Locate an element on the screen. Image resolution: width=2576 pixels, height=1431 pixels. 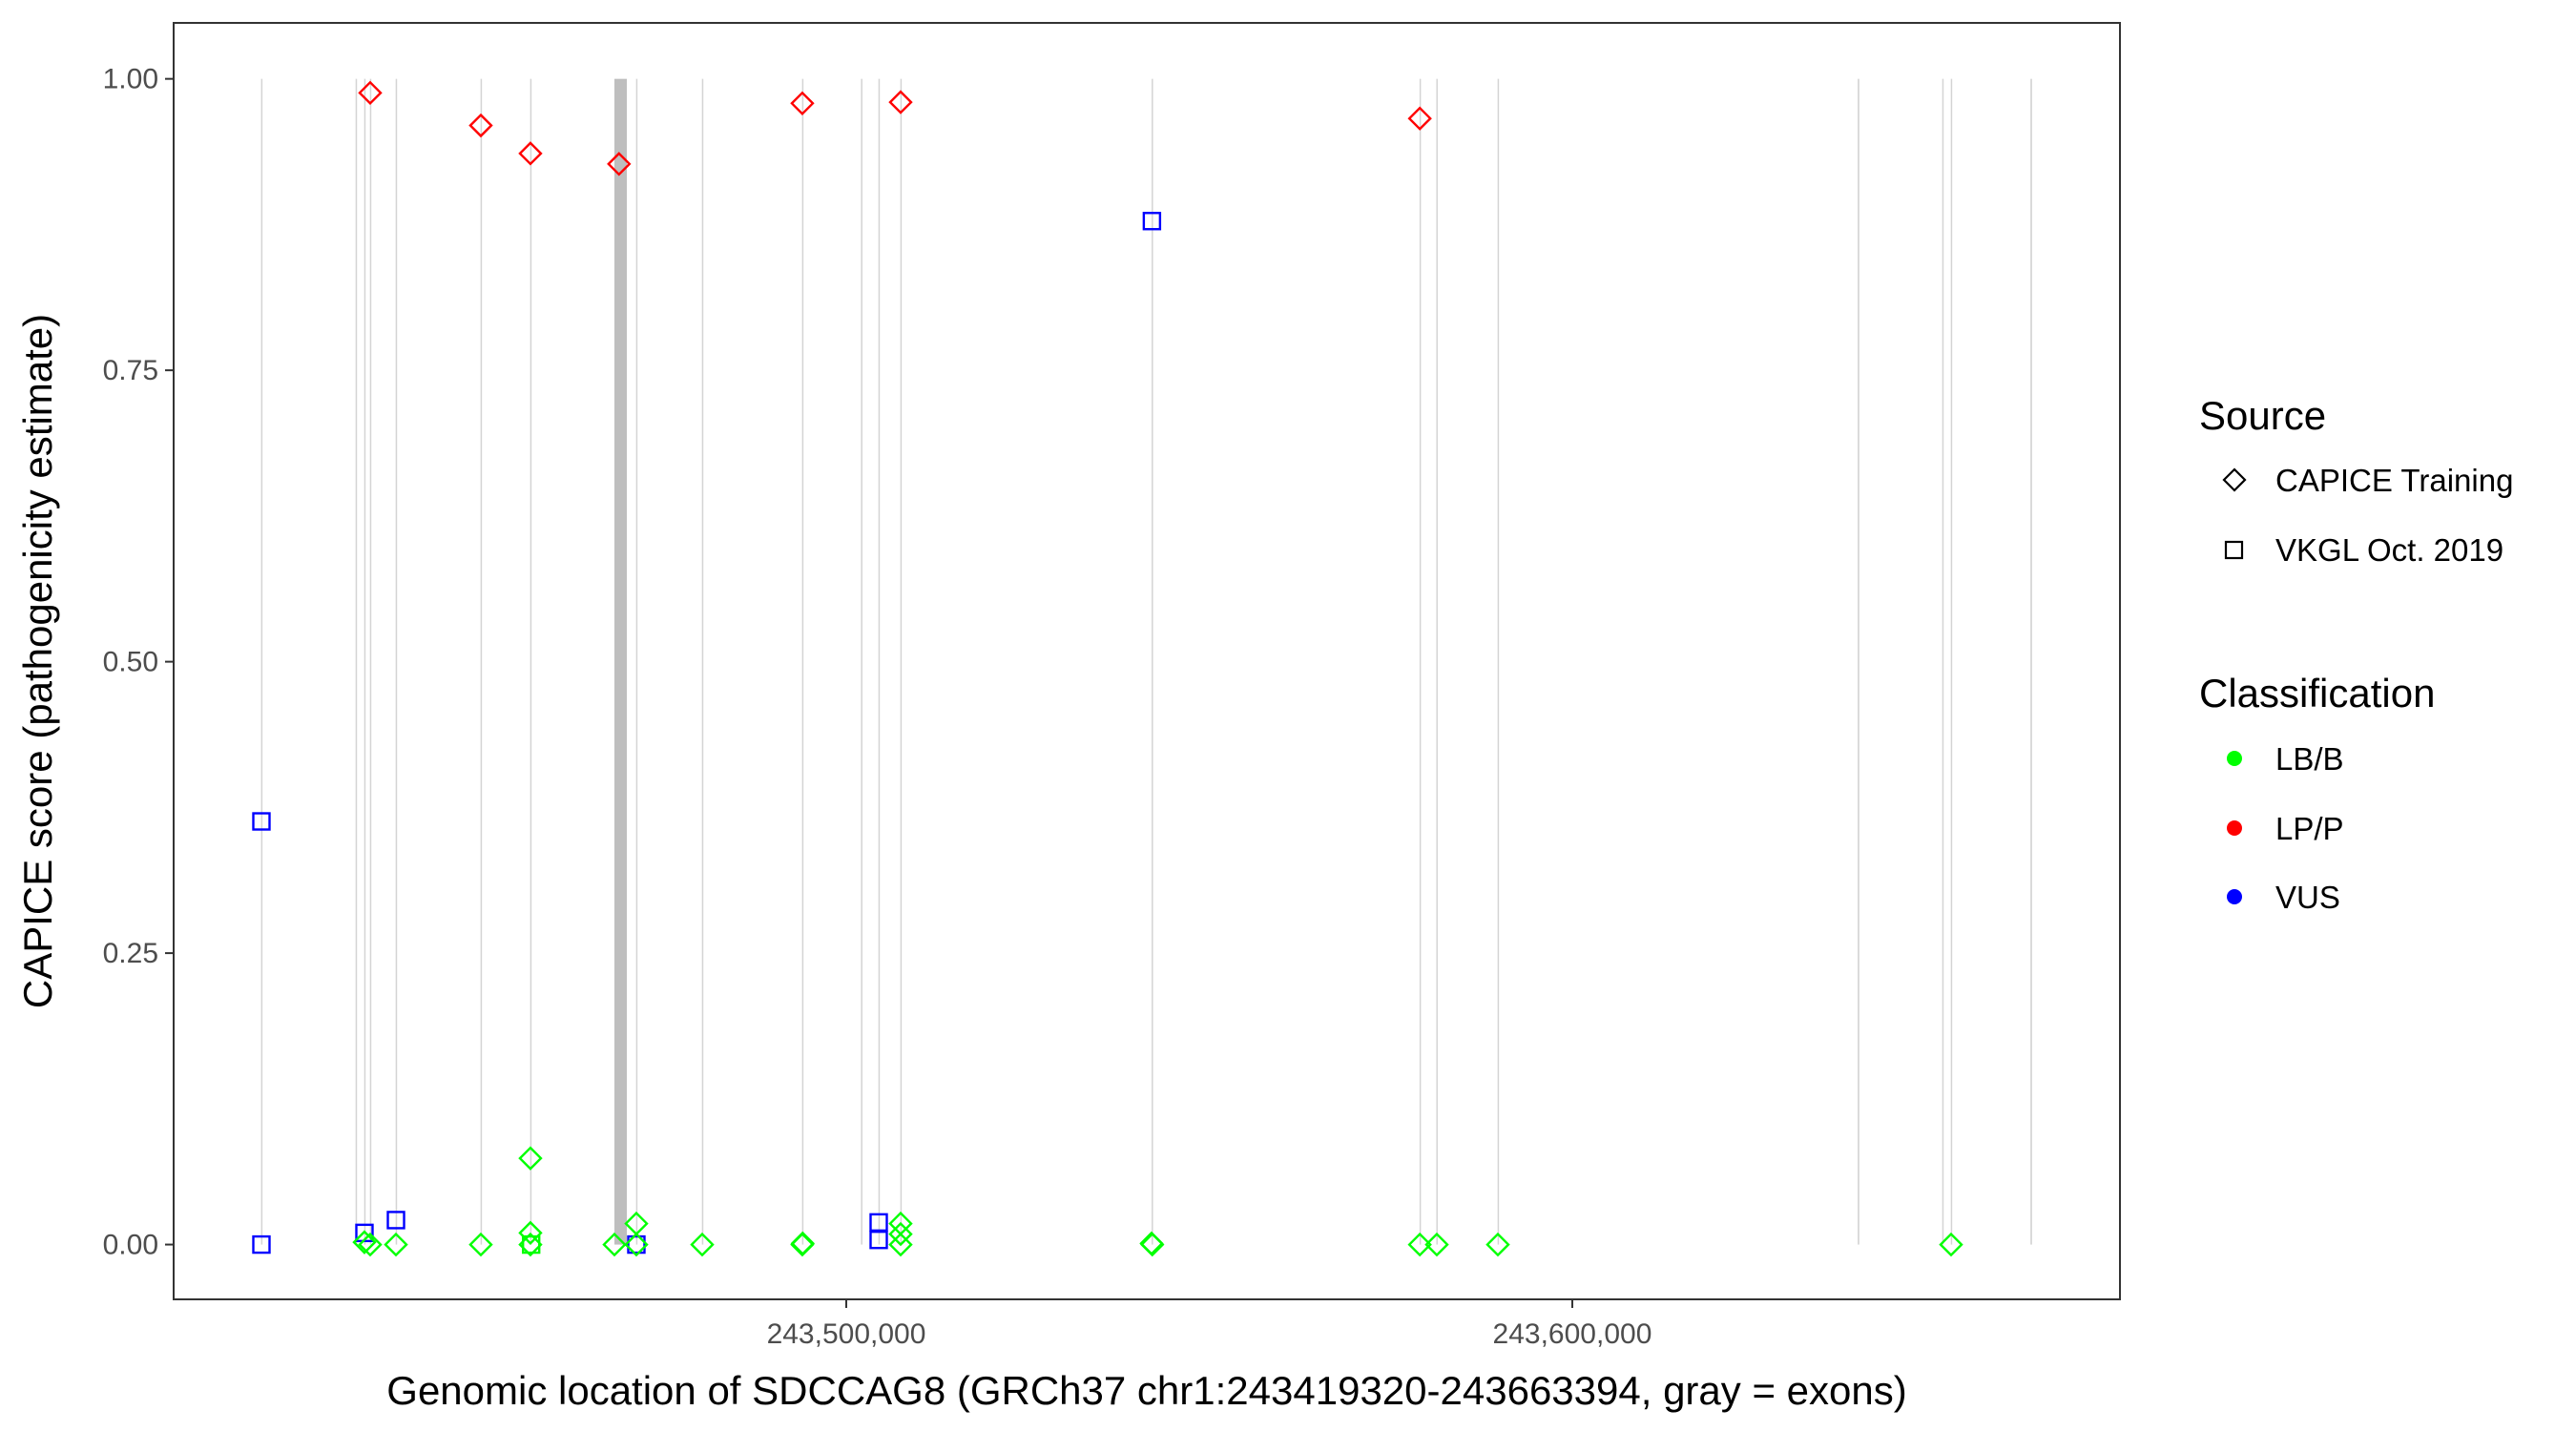
y-axis: 0.00 0.25 0.50 0.75 1.00 is located at coordinates (138, 662).